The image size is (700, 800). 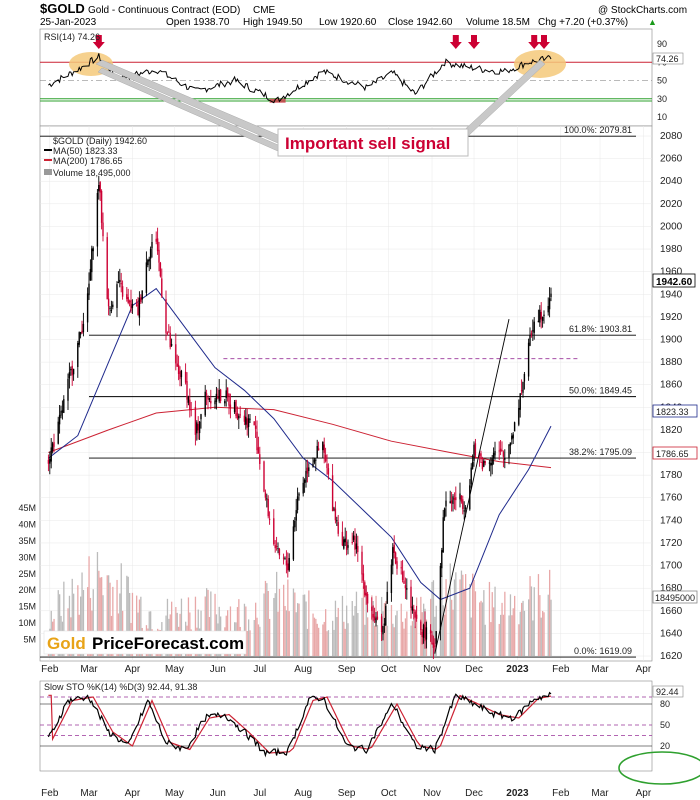 What do you see at coordinates (671, 294) in the screenshot?
I see `price-tick-1940: 1940` at bounding box center [671, 294].